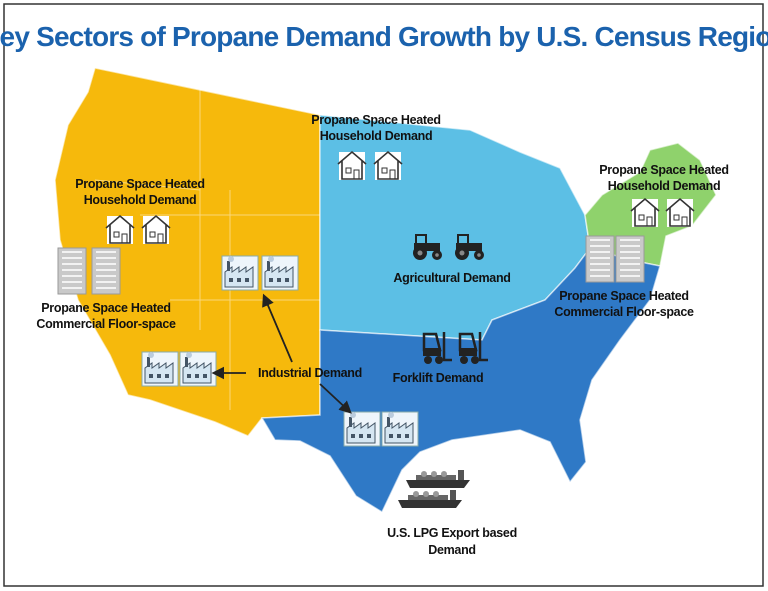  I want to click on arrows, so click(281, 353).